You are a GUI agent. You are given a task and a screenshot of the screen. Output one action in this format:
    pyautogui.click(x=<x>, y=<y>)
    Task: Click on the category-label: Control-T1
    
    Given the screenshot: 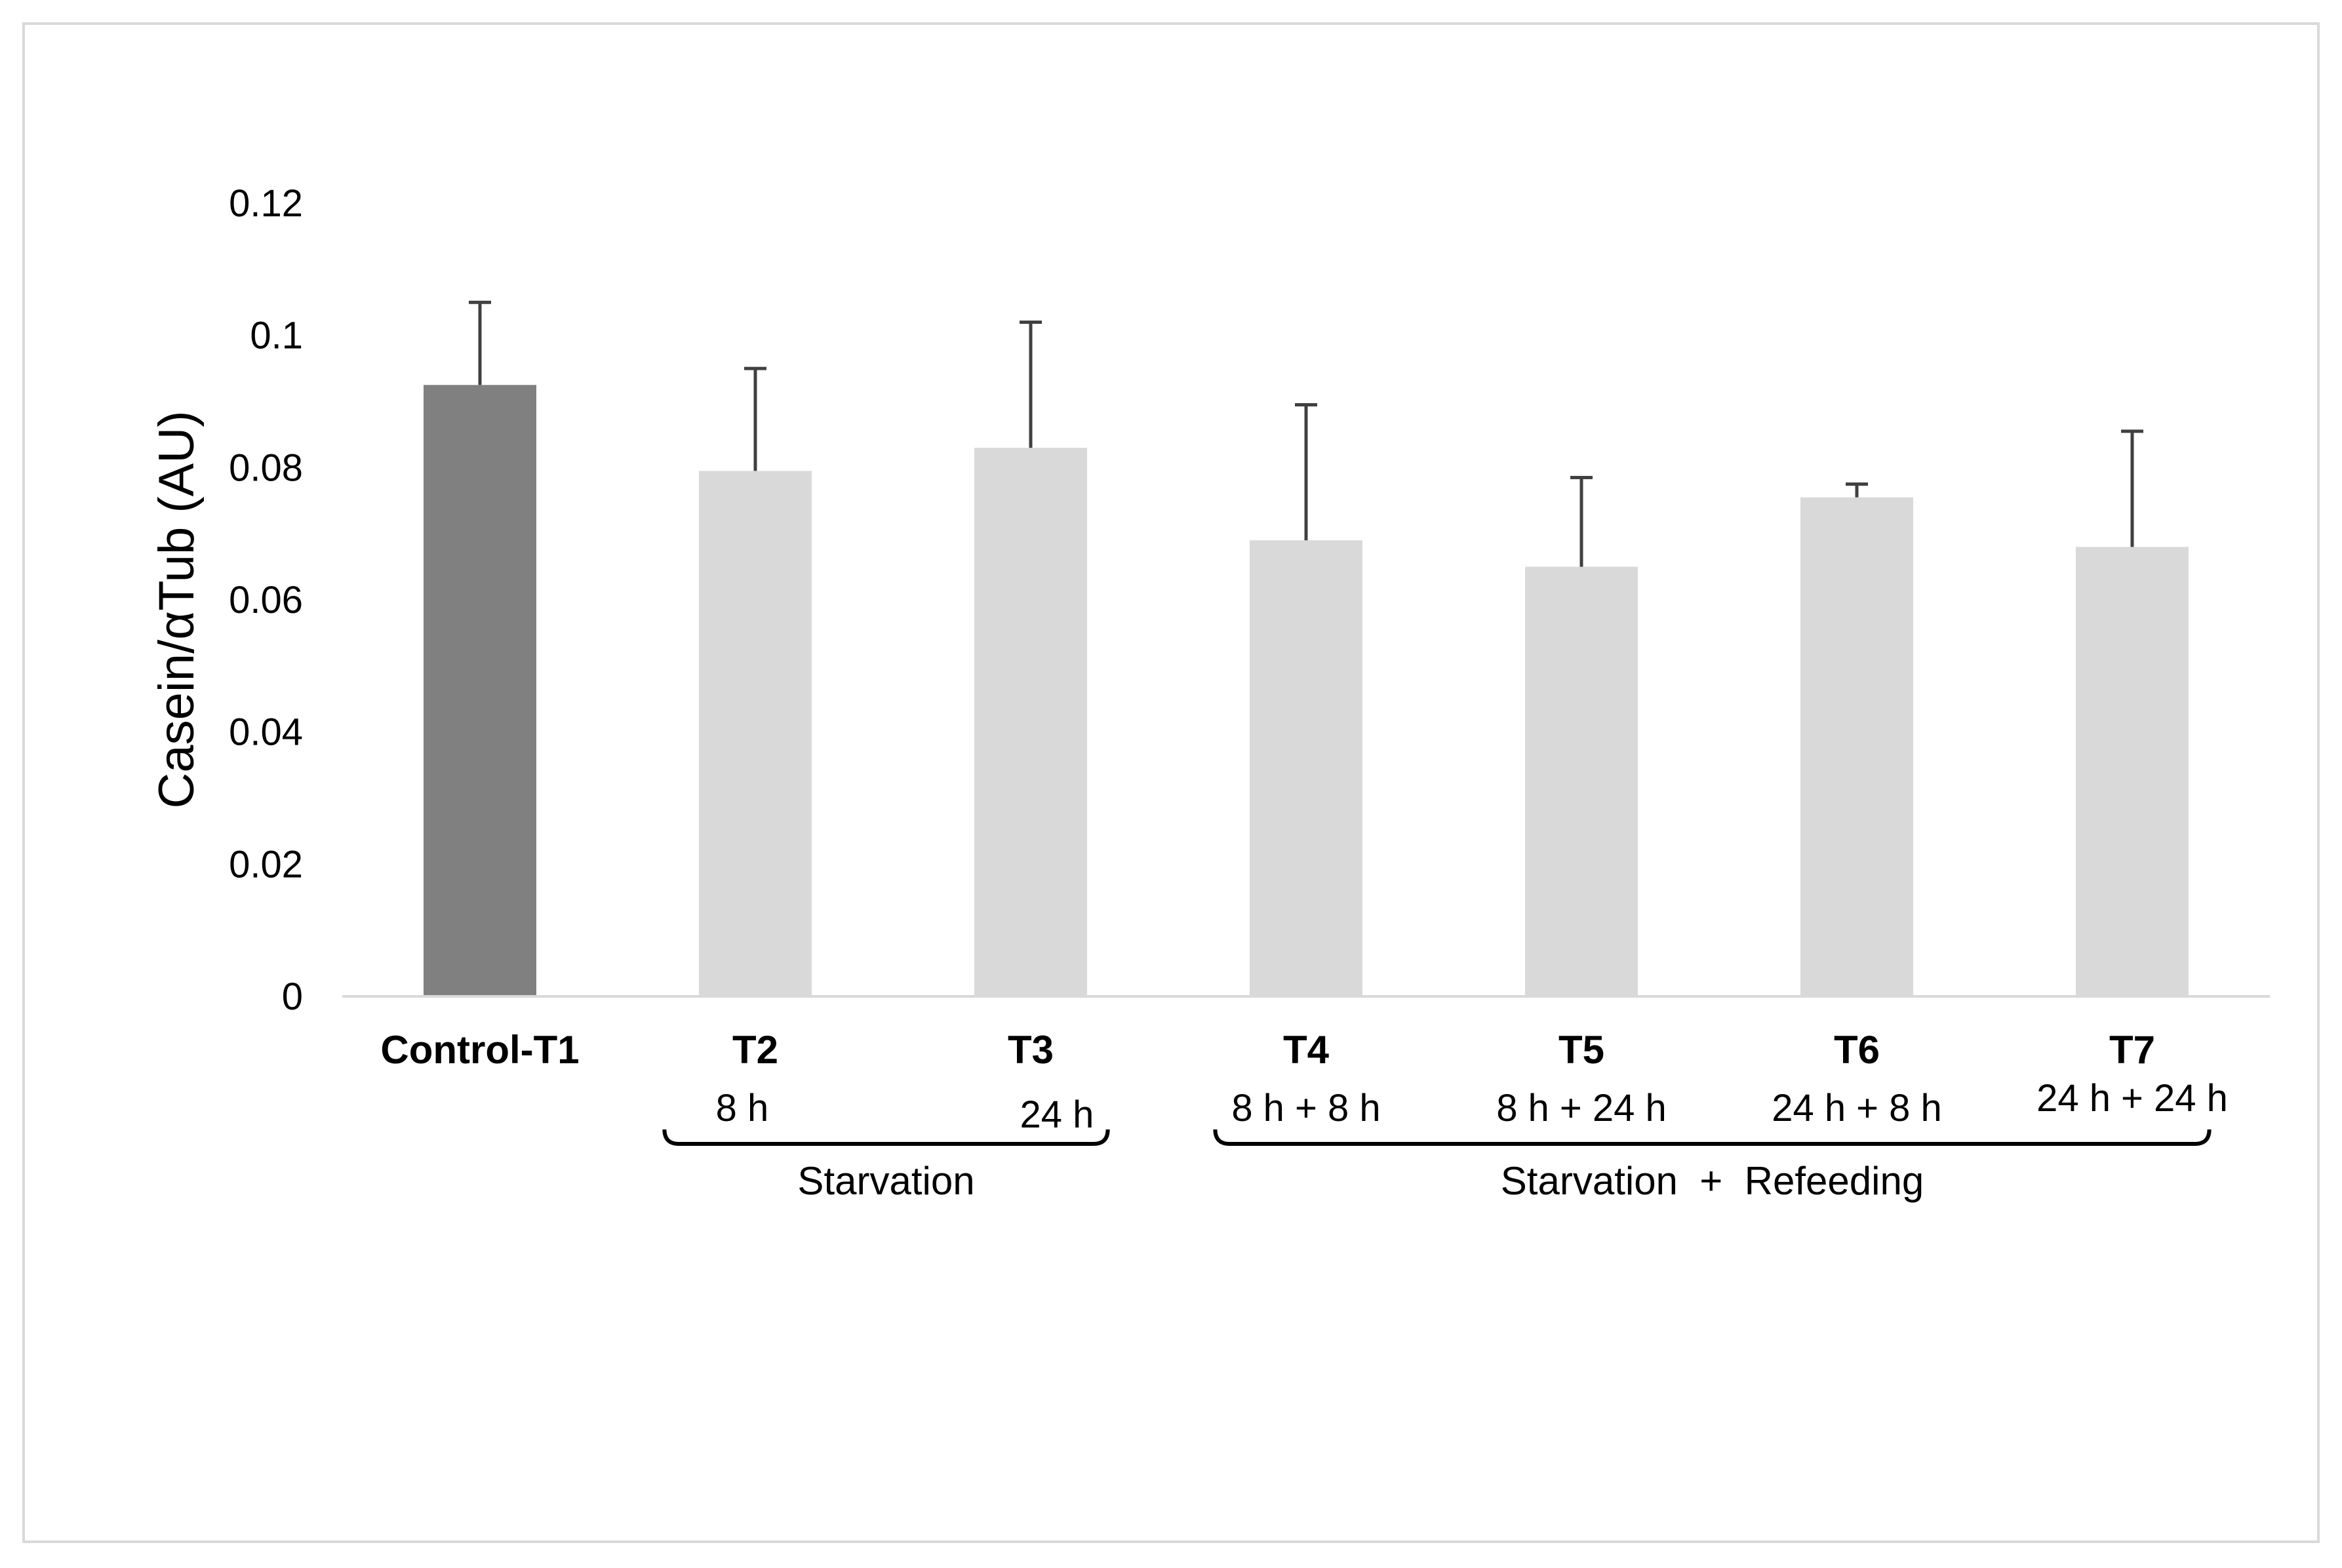 What is the action you would take?
    pyautogui.click(x=479, y=1050)
    